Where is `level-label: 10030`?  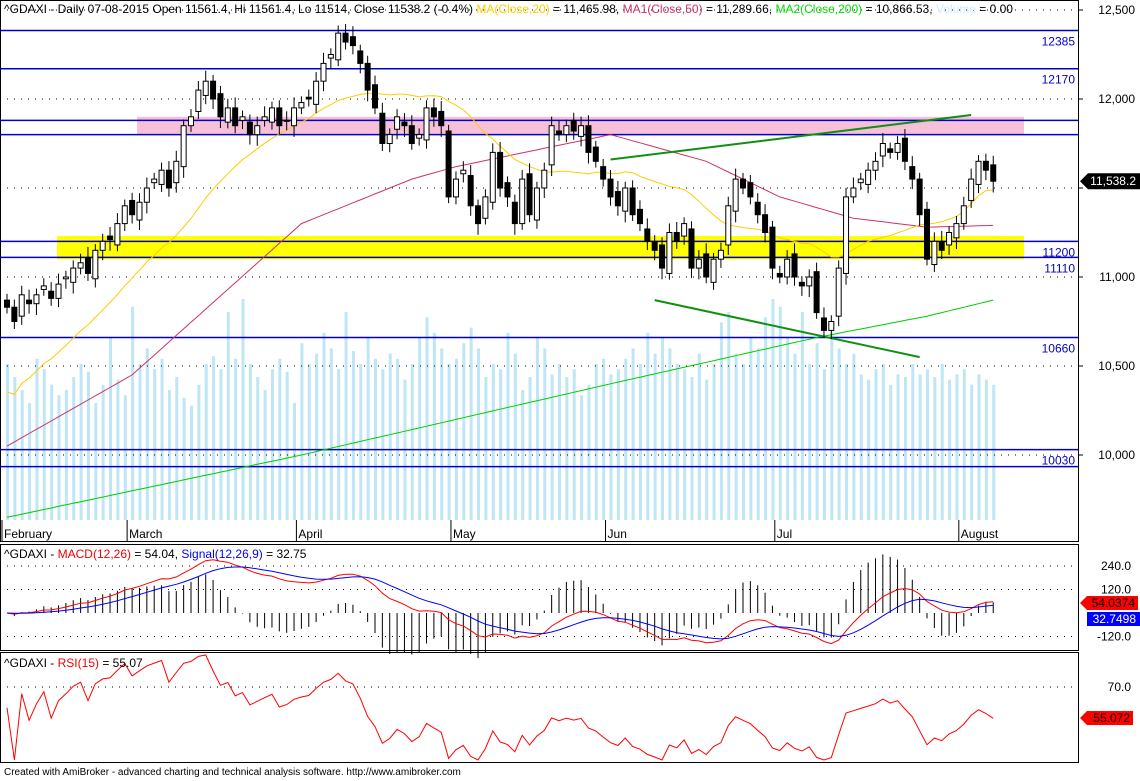 level-label: 10030 is located at coordinates (1059, 461).